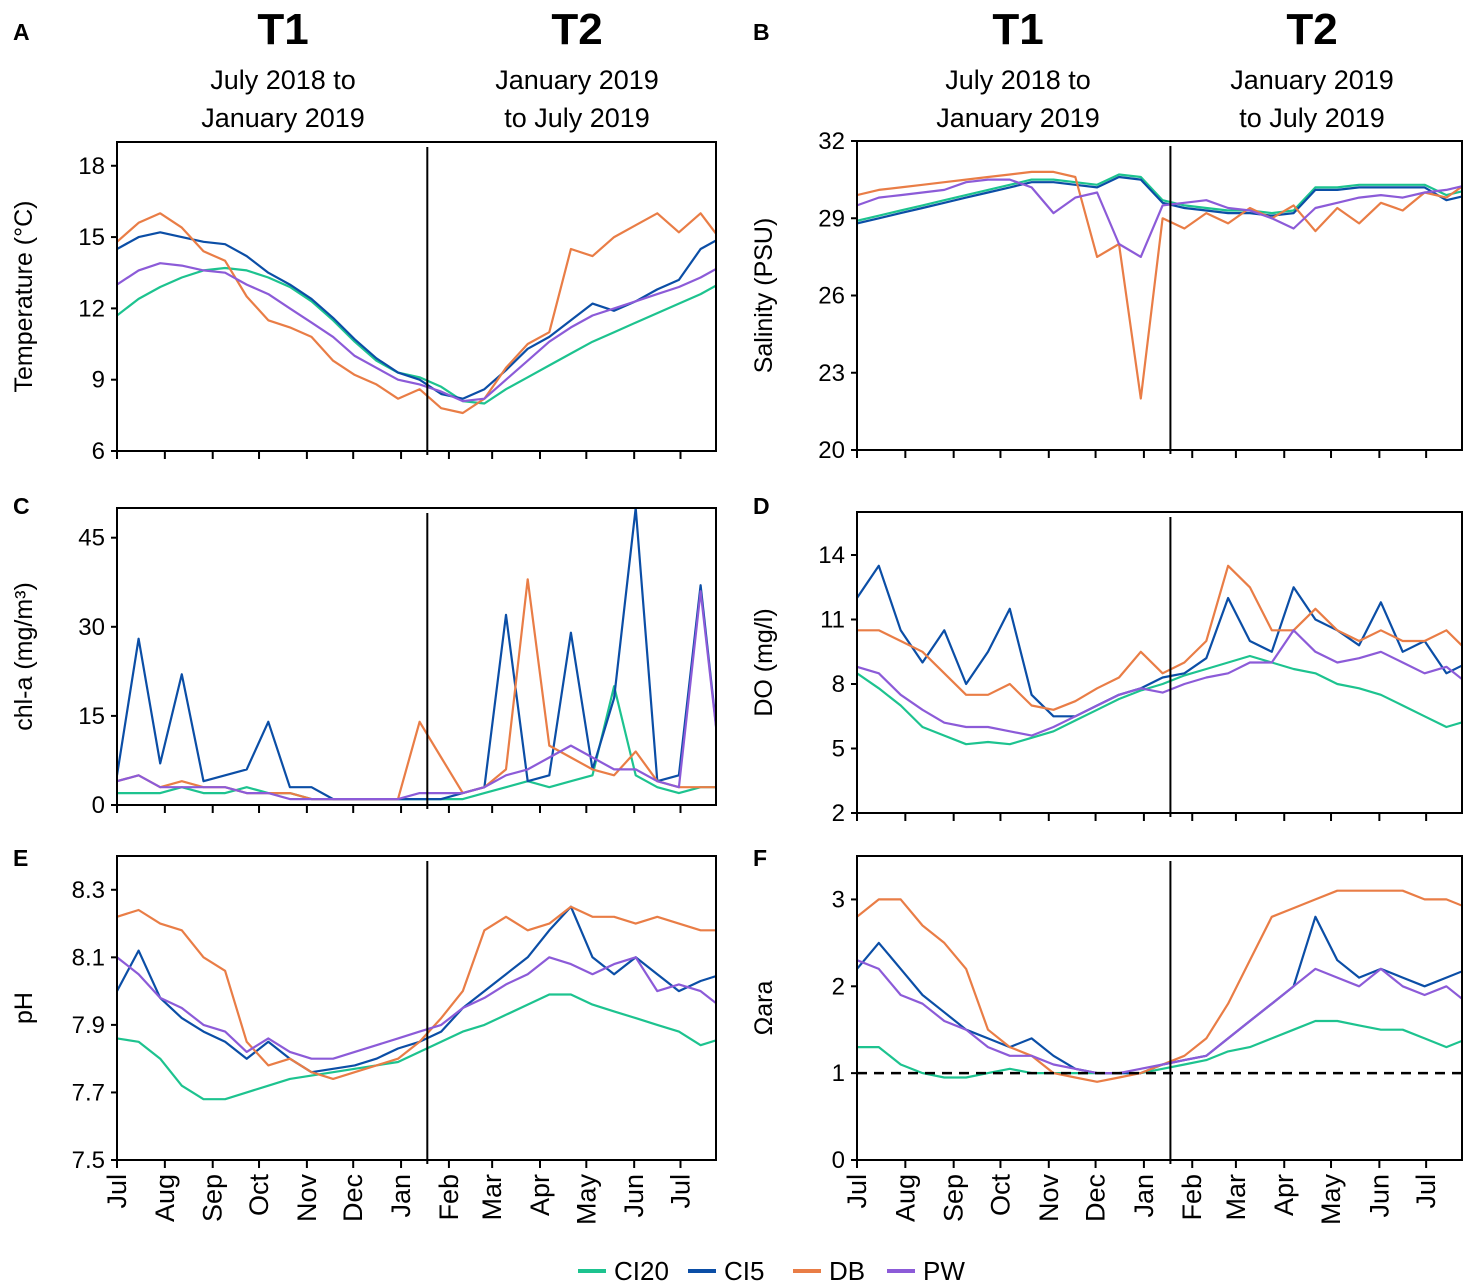 This screenshot has width=1476, height=1287. Describe the element at coordinates (838, 1073) in the screenshot. I see `y-tick-label: 1` at that location.